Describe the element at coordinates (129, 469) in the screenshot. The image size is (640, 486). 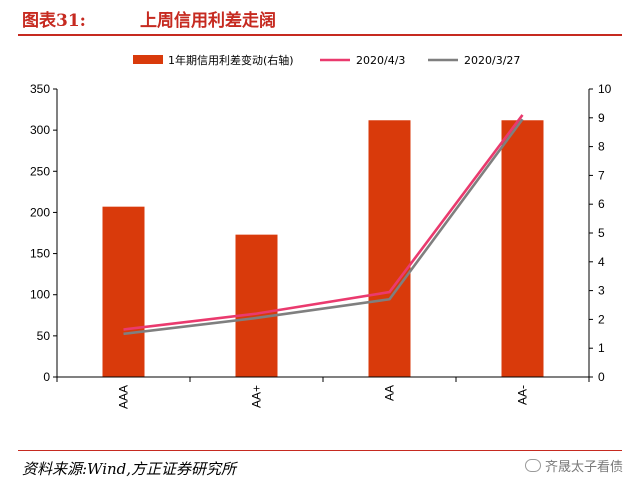
I see `source-note: 资料来源:Wind,方正证券研究所` at that location.